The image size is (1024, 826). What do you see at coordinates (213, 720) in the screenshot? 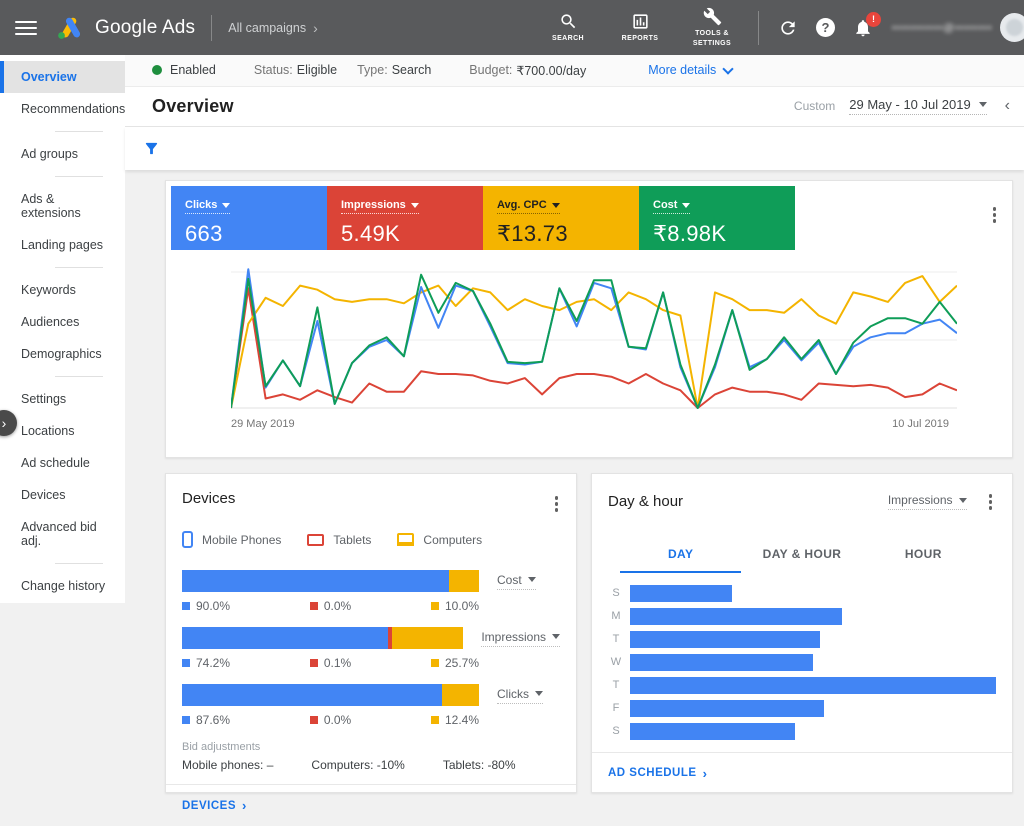
I see `mobile-pct: 87.6%` at bounding box center [213, 720].